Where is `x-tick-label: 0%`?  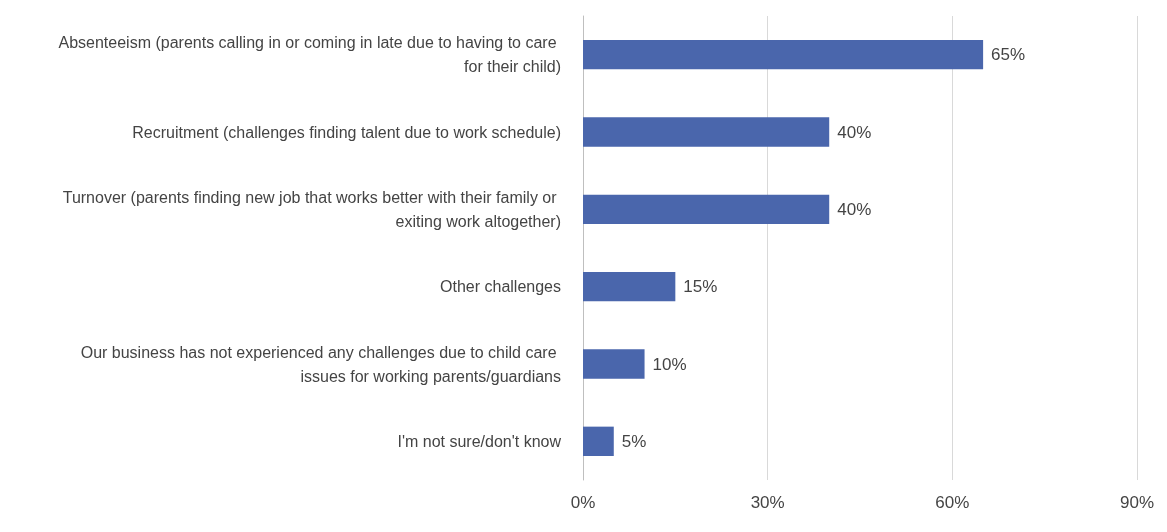 x-tick-label: 0% is located at coordinates (583, 502).